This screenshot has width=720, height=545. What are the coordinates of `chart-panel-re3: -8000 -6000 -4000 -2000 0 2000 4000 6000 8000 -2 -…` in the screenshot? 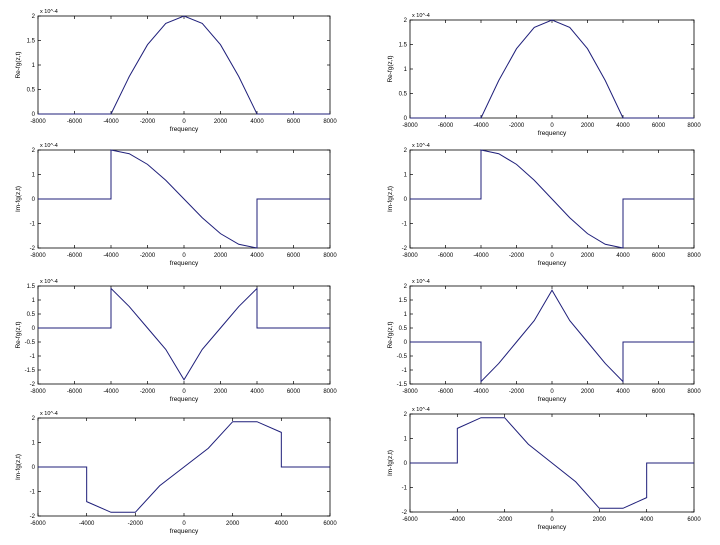 It's located at (176, 341).